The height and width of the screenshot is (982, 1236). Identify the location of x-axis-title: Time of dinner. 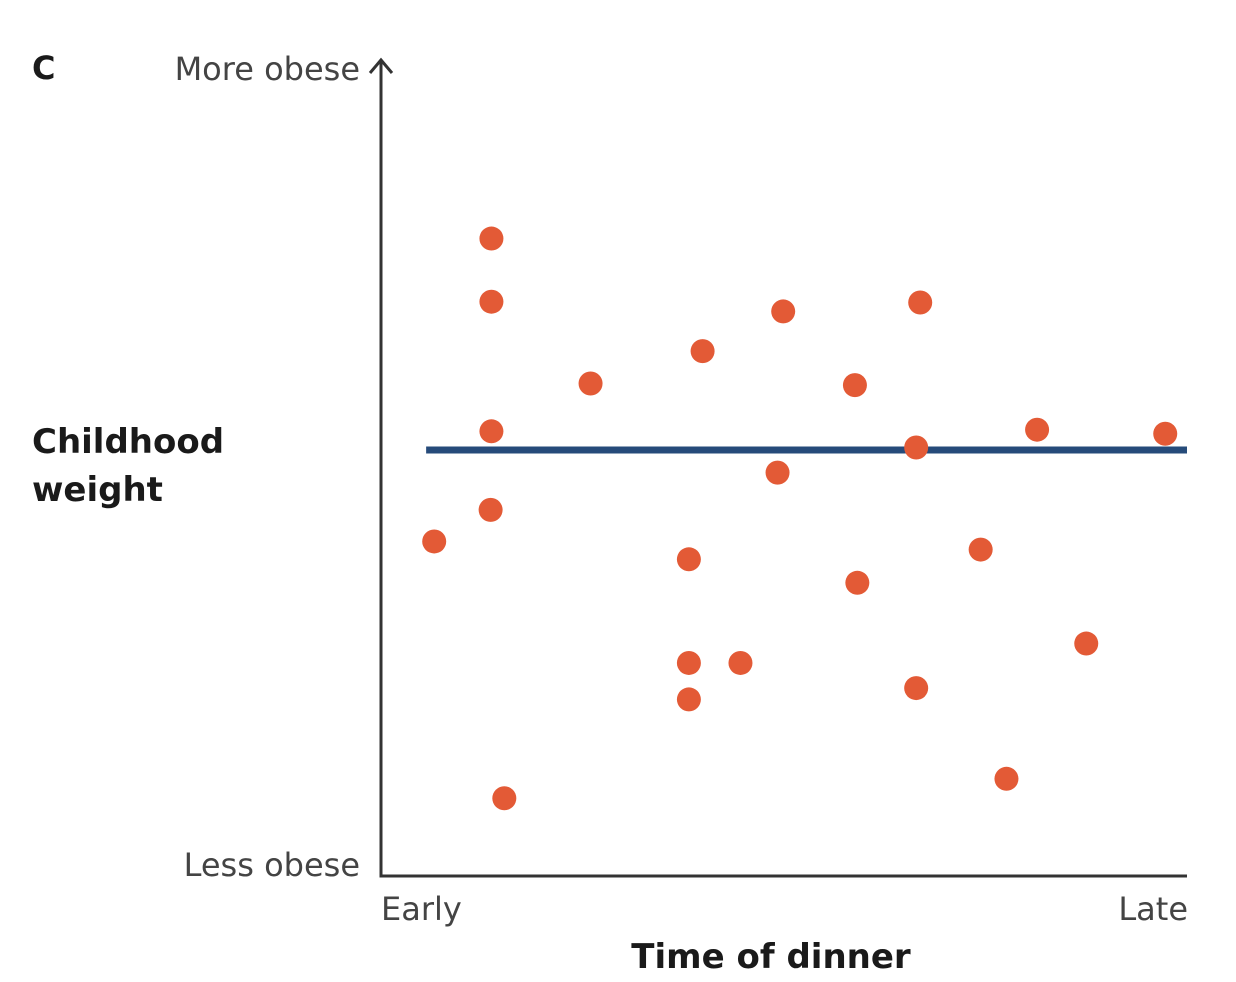
(771, 957).